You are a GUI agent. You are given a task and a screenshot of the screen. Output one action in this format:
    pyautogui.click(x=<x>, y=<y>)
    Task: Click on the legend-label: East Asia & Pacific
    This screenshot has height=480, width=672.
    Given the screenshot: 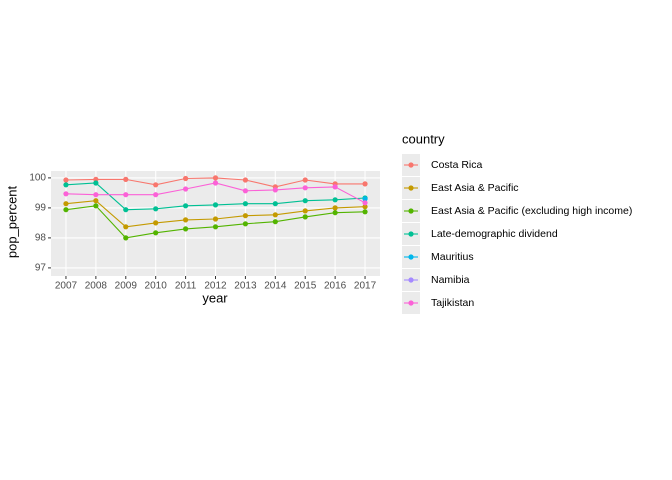 What is the action you would take?
    pyautogui.click(x=475, y=188)
    